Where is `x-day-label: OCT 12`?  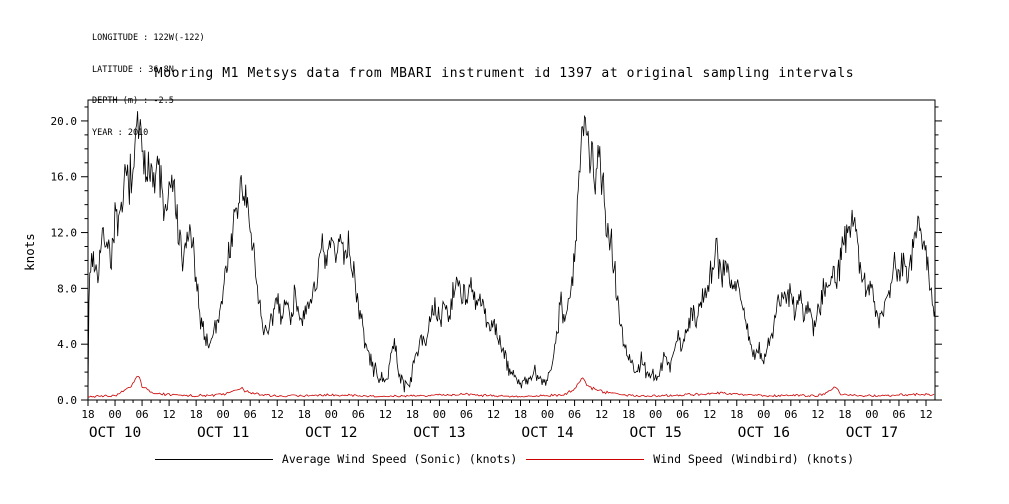
x-day-label: OCT 12 is located at coordinates (331, 433).